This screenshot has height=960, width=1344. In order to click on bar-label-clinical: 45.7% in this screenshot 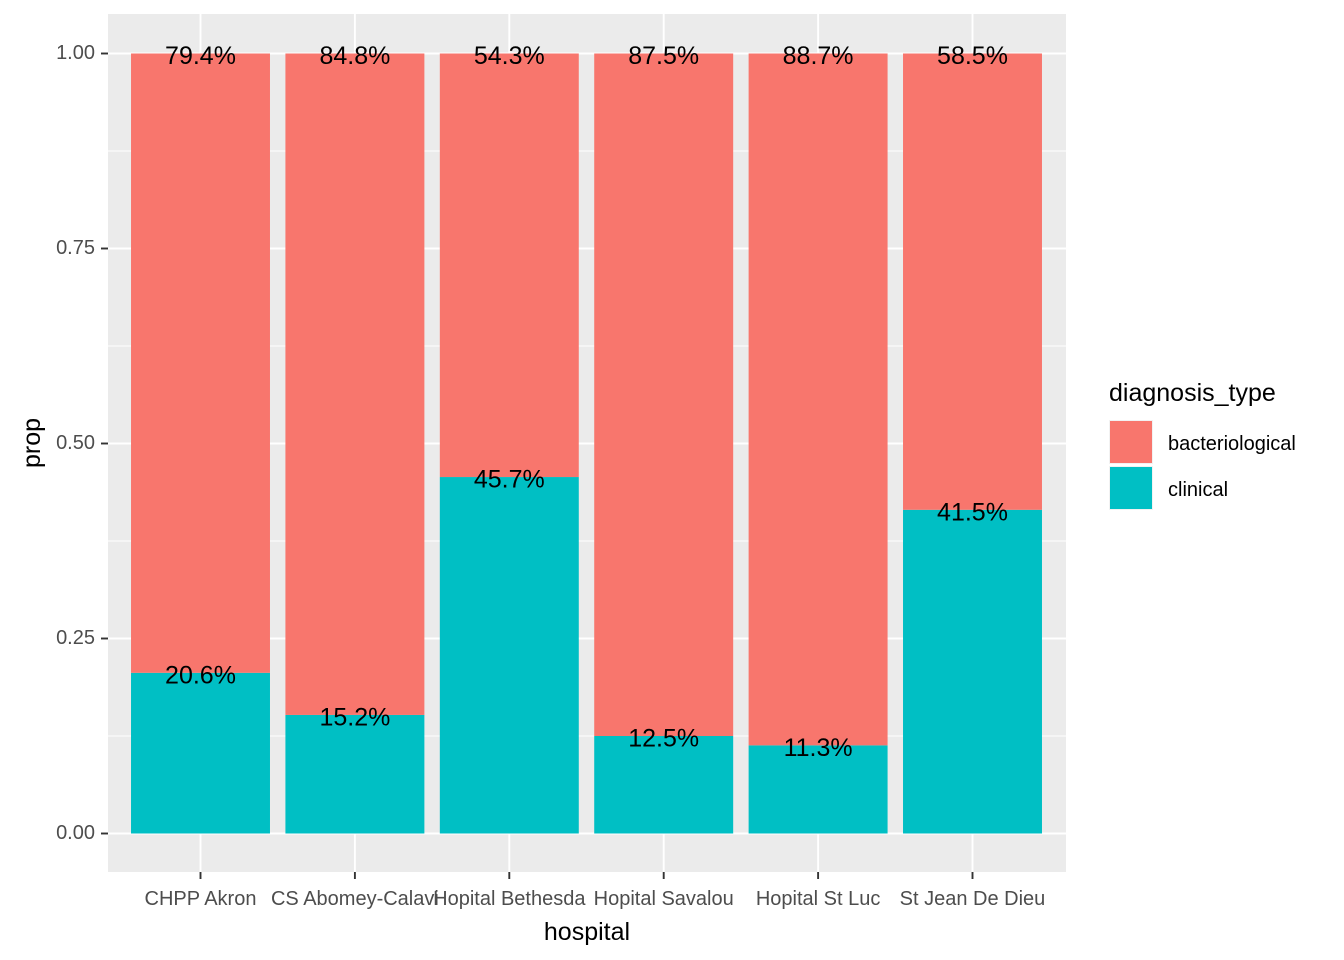, I will do `click(509, 480)`.